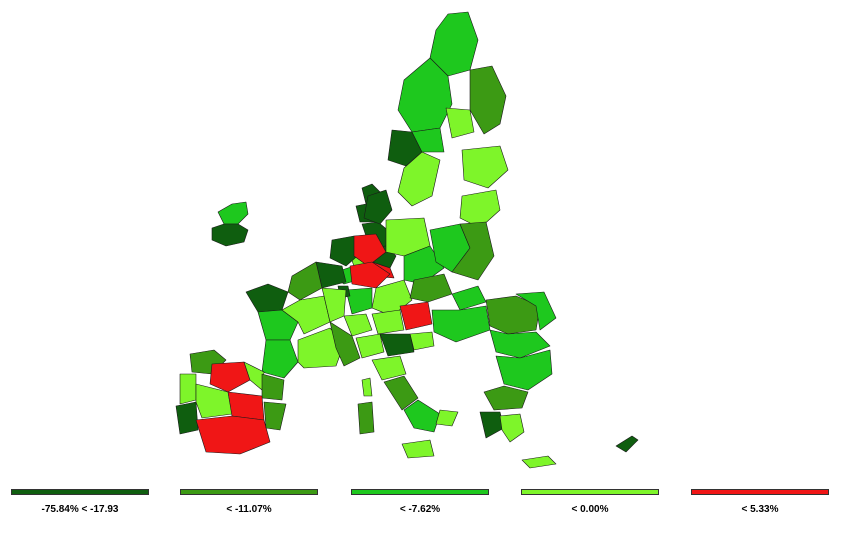 The width and height of the screenshot is (844, 551). What do you see at coordinates (520, 344) in the screenshot?
I see `region-ro-south` at bounding box center [520, 344].